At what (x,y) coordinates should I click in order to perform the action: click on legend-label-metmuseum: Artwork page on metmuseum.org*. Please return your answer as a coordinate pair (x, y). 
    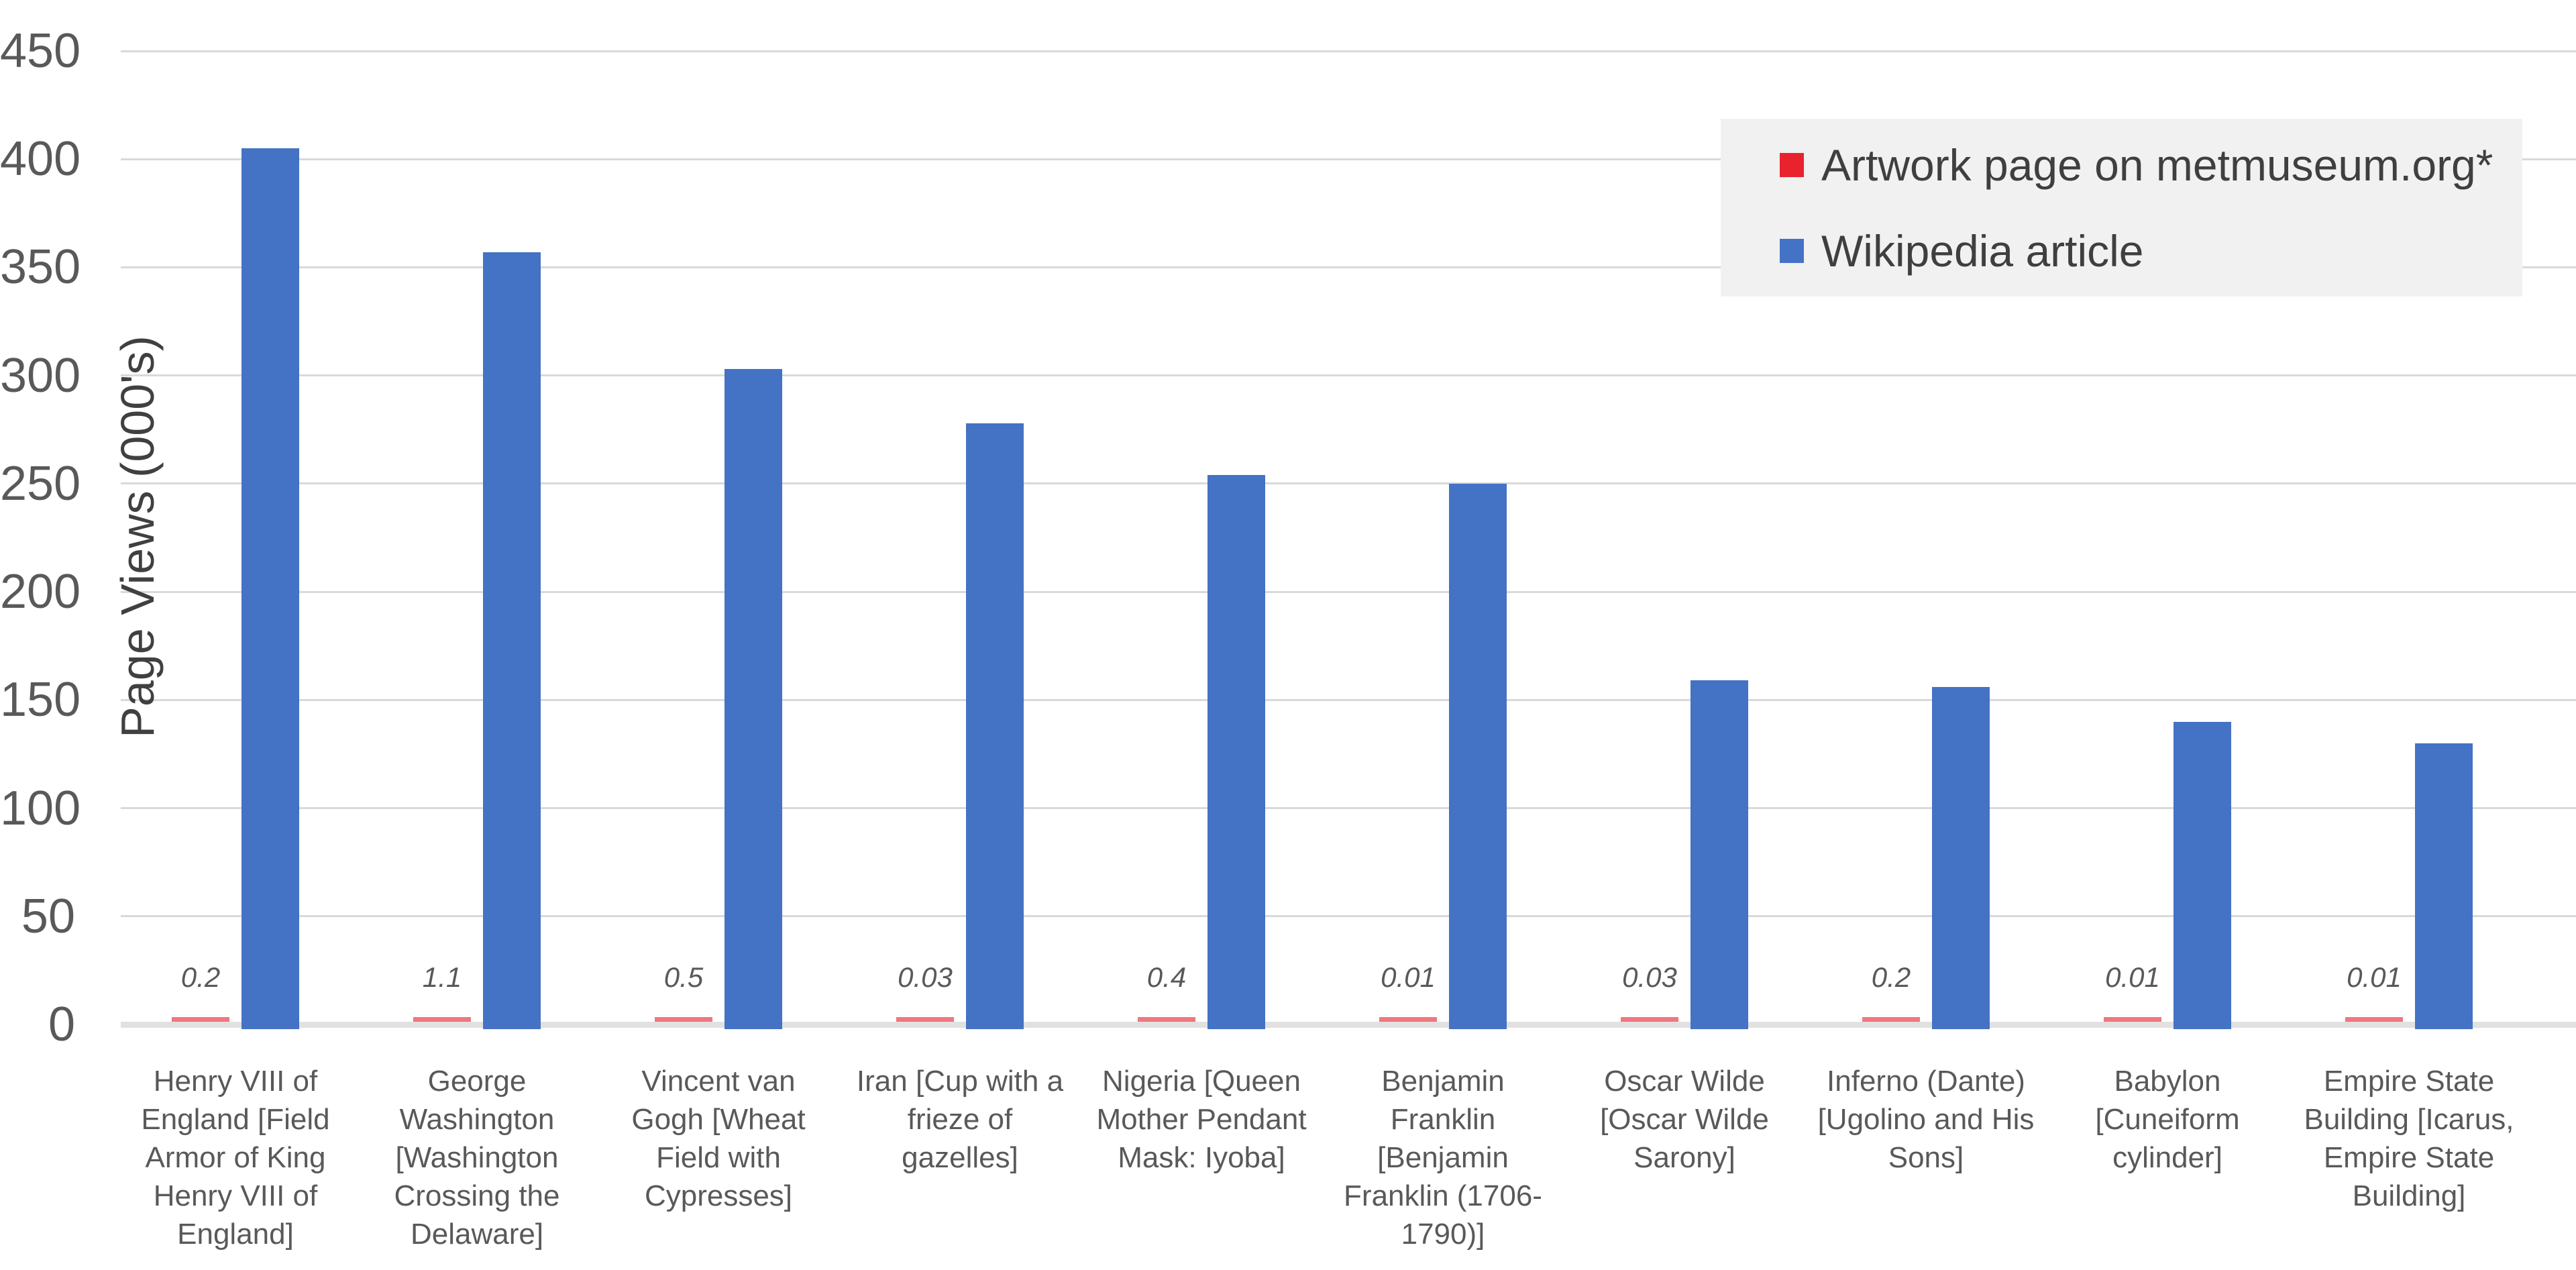
    Looking at the image, I should click on (2157, 165).